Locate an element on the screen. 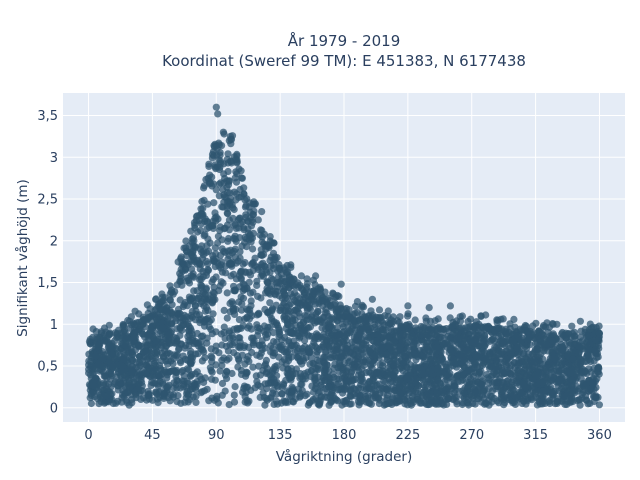 This screenshot has height=480, width=640. y-tick-label: 3 is located at coordinates (54, 158).